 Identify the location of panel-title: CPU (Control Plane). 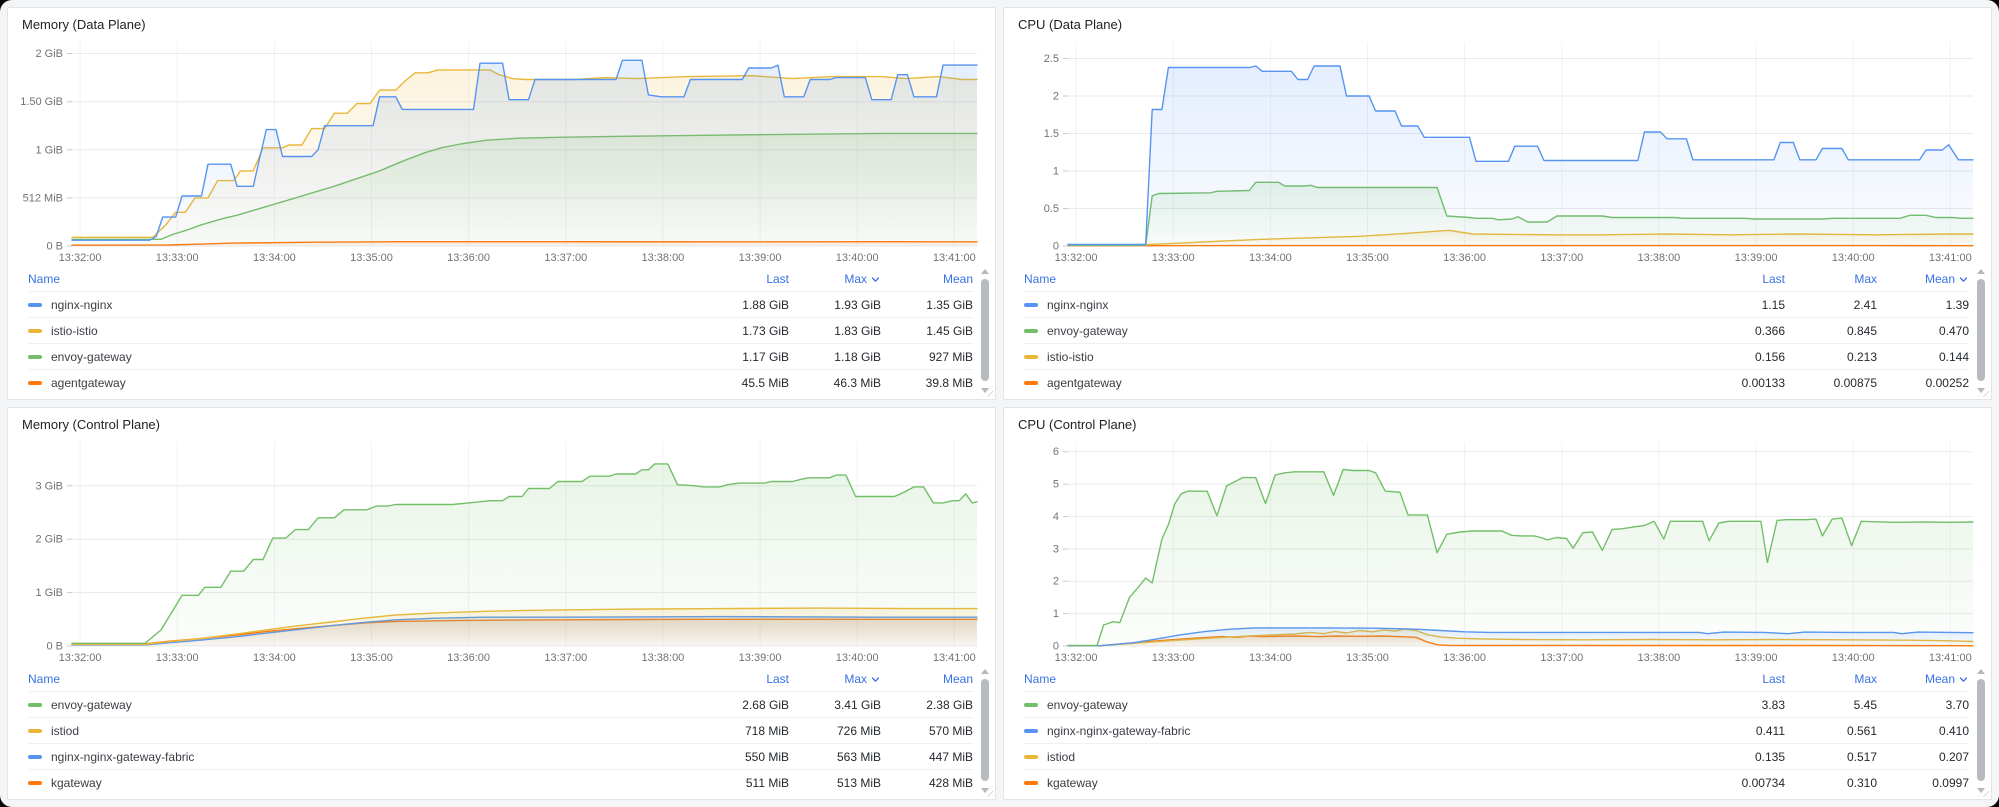
(1077, 424).